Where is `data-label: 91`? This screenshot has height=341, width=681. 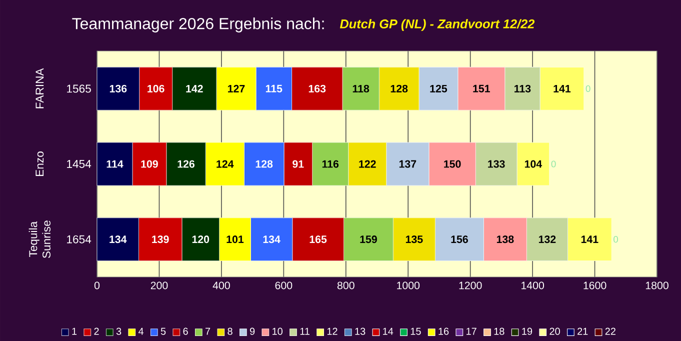 data-label: 91 is located at coordinates (298, 164).